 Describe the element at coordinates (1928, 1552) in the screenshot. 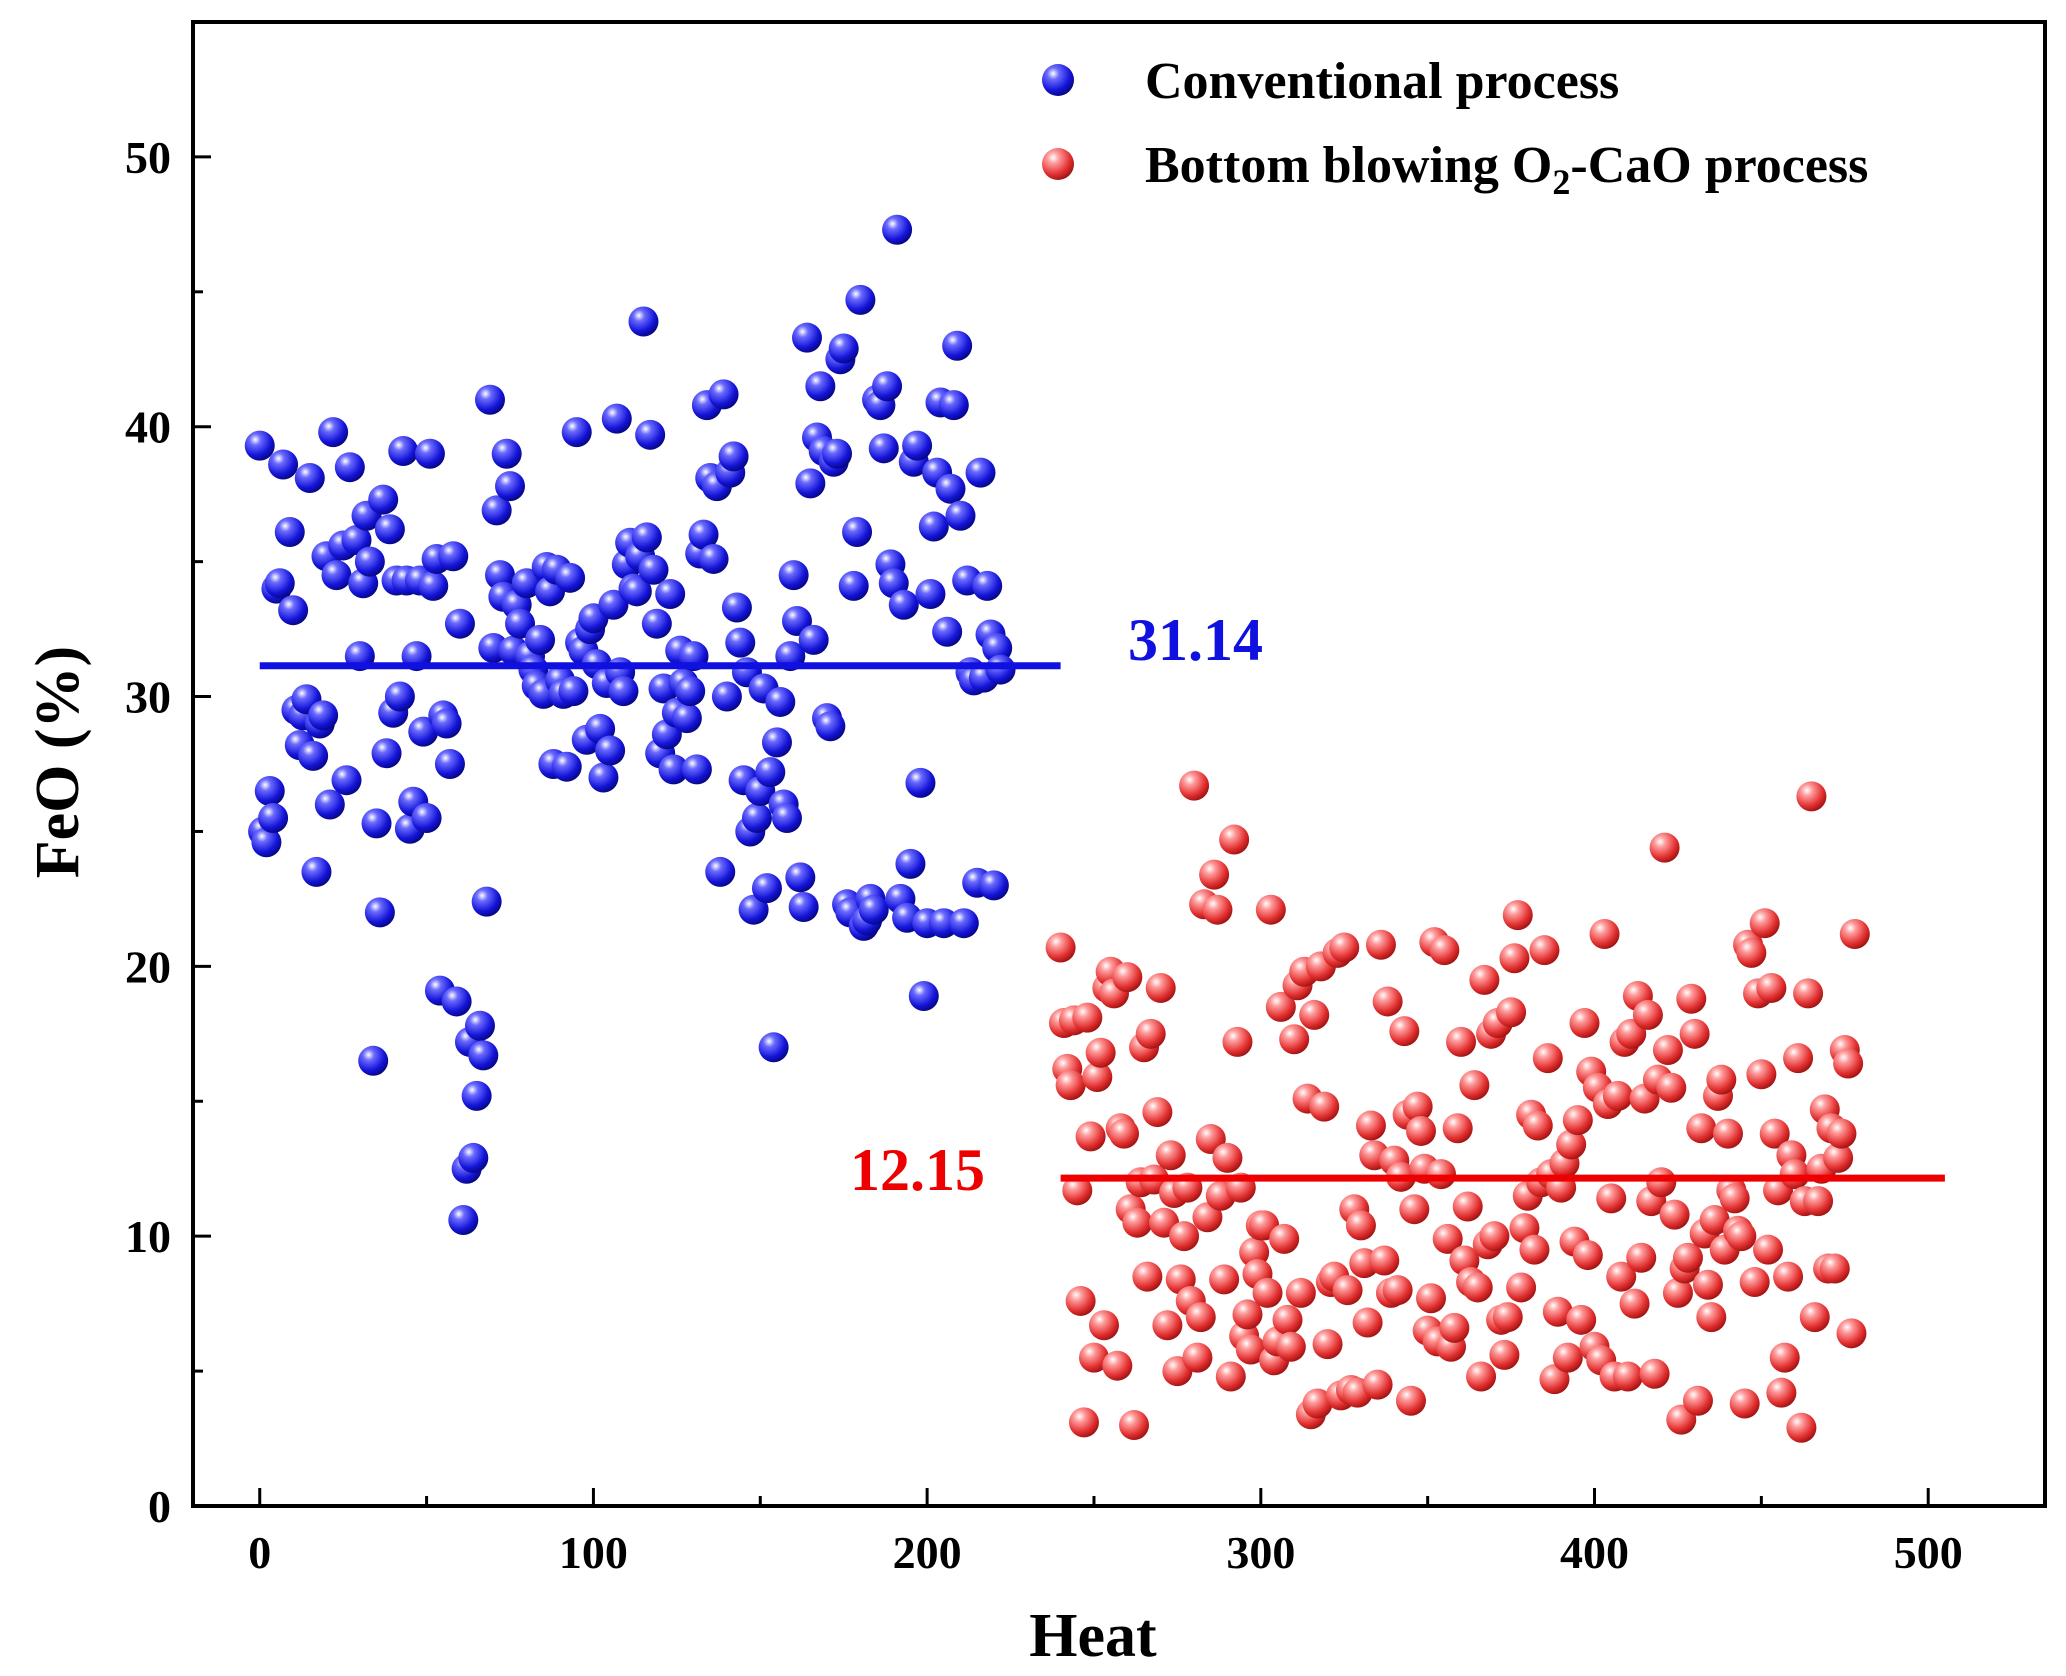

I see `x-tick-label: 500` at that location.